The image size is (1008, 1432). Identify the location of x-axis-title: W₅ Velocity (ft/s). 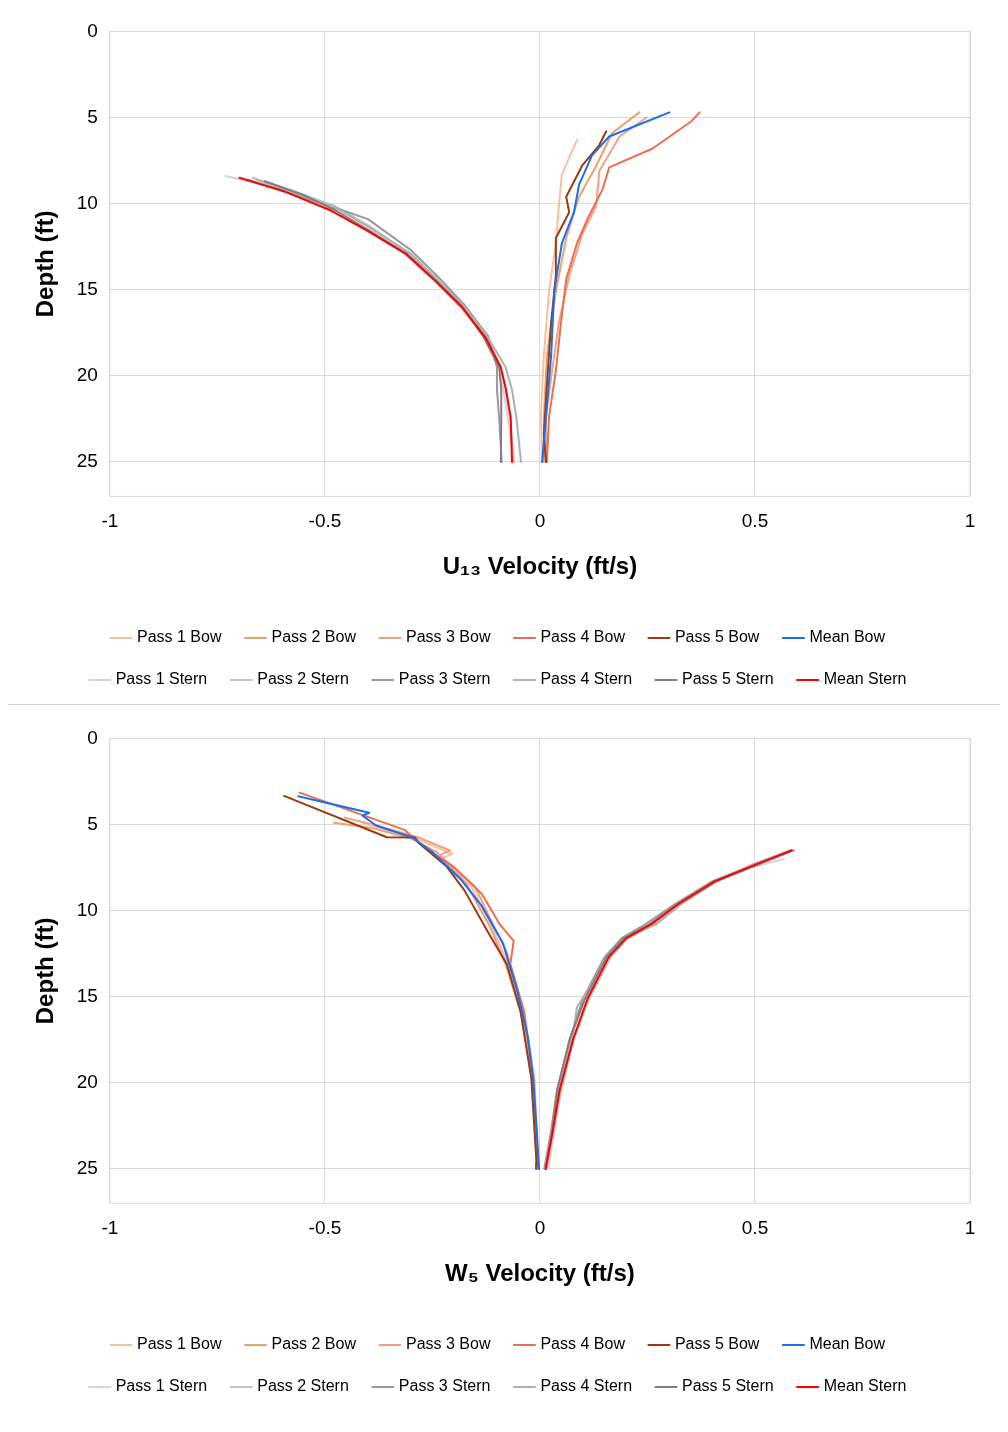
(540, 1273).